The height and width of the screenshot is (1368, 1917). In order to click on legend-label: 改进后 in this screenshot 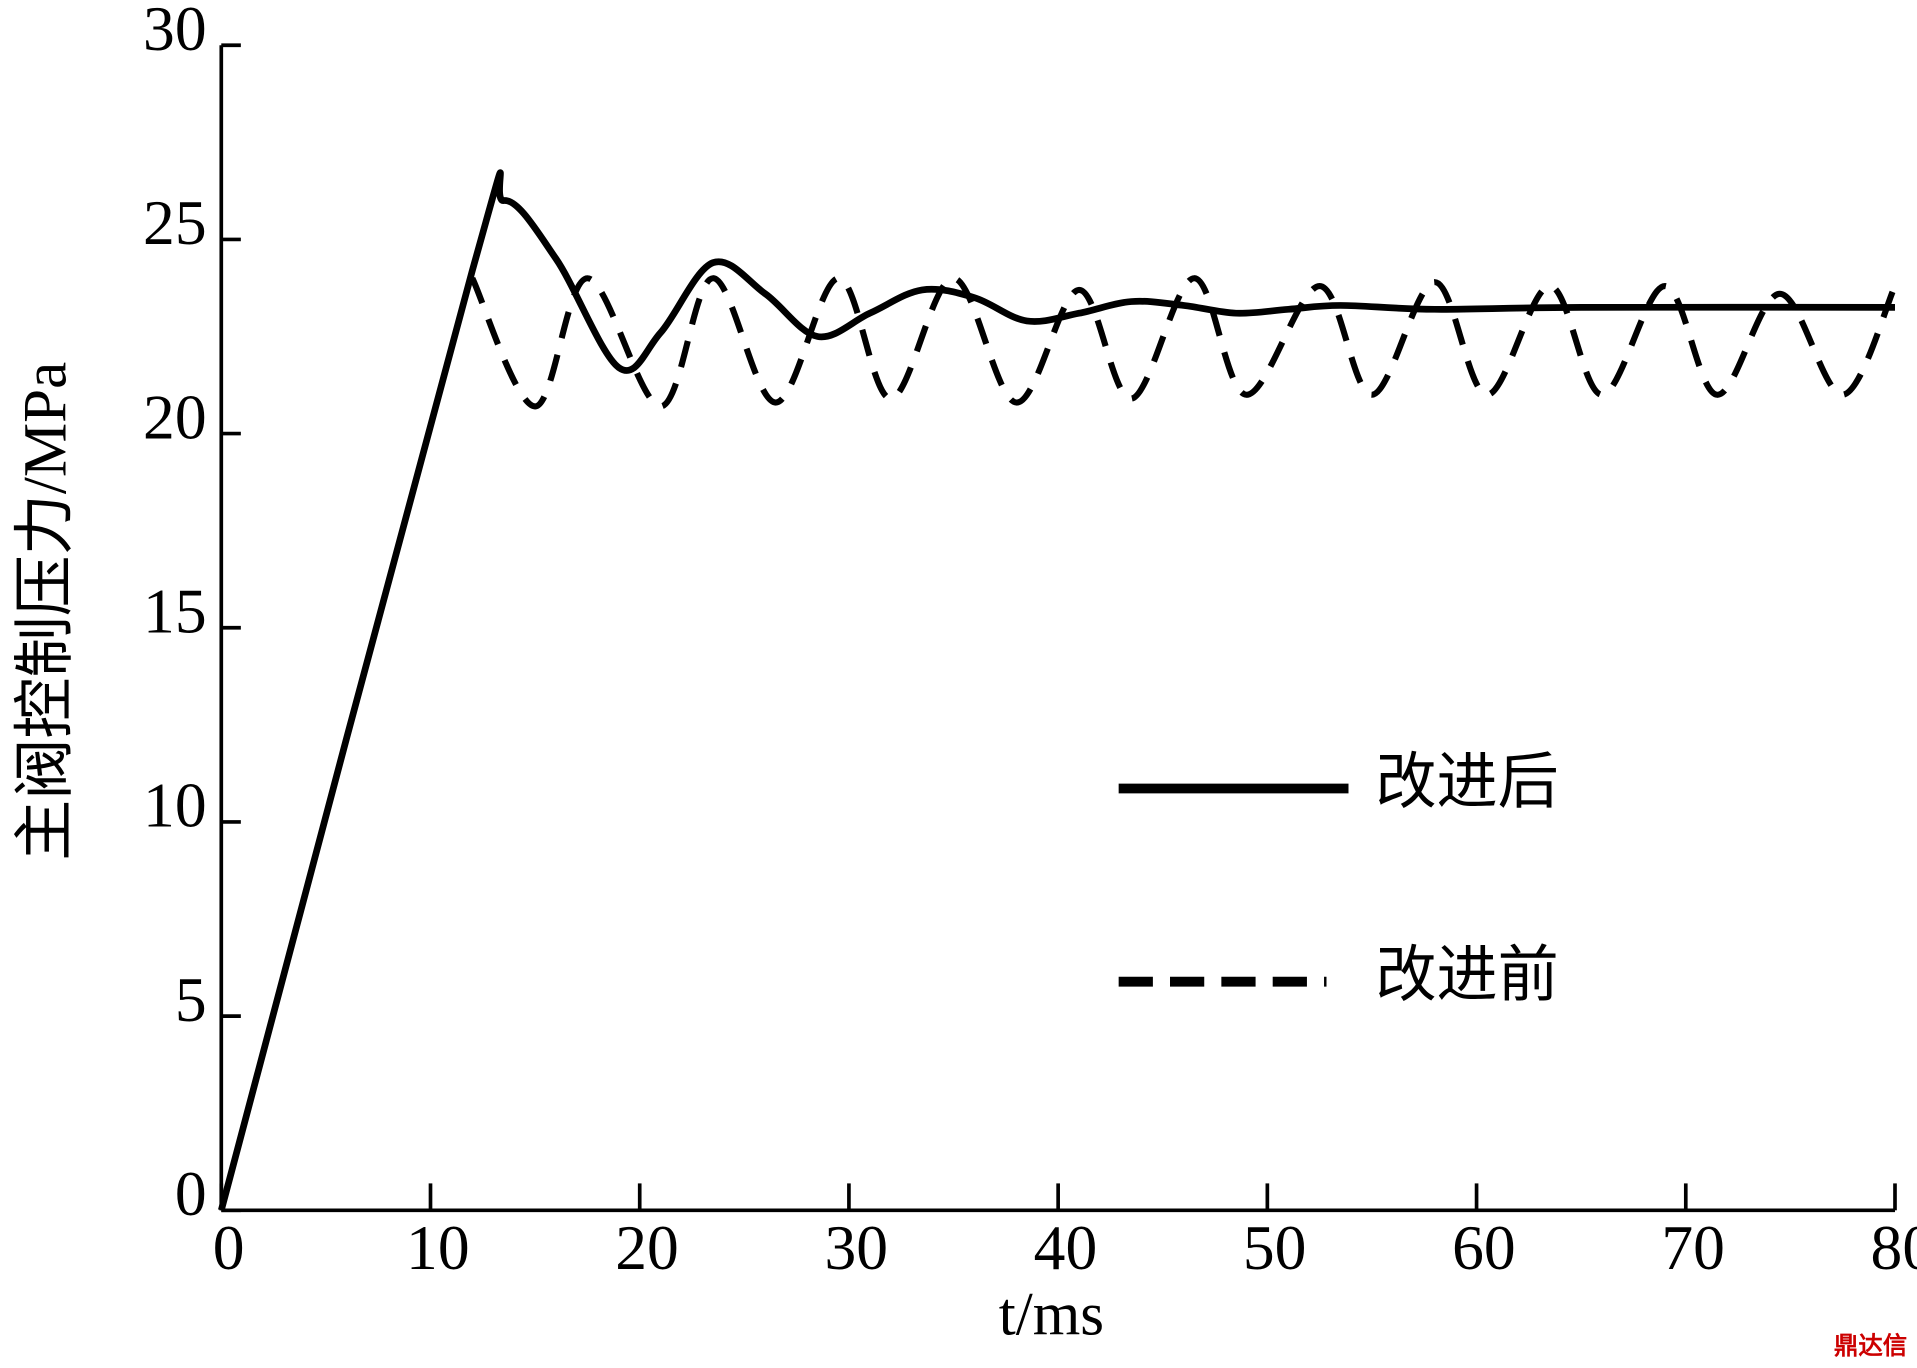, I will do `click(1466, 783)`.